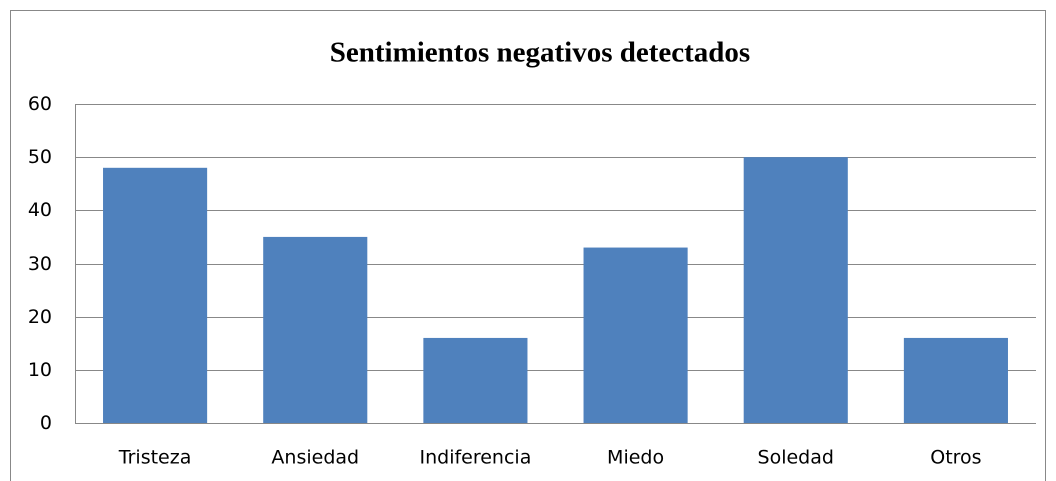 This screenshot has width=1056, height=481. Describe the element at coordinates (315, 458) in the screenshot. I see `x-tick-label: Ansiedad` at that location.